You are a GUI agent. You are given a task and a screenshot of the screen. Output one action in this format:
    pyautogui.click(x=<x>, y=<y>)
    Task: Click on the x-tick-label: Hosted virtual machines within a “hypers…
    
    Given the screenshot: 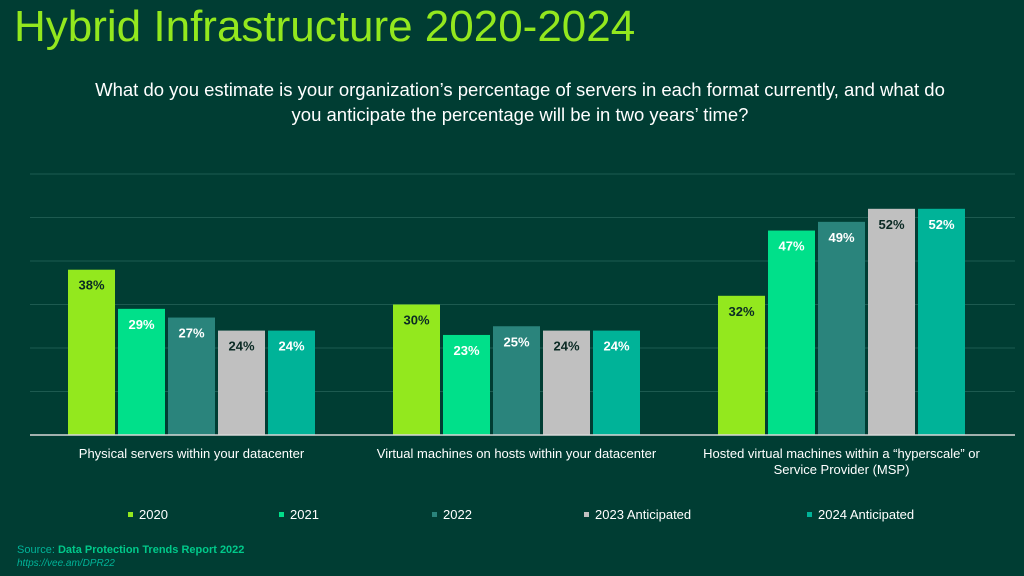 What is the action you would take?
    pyautogui.click(x=841, y=453)
    